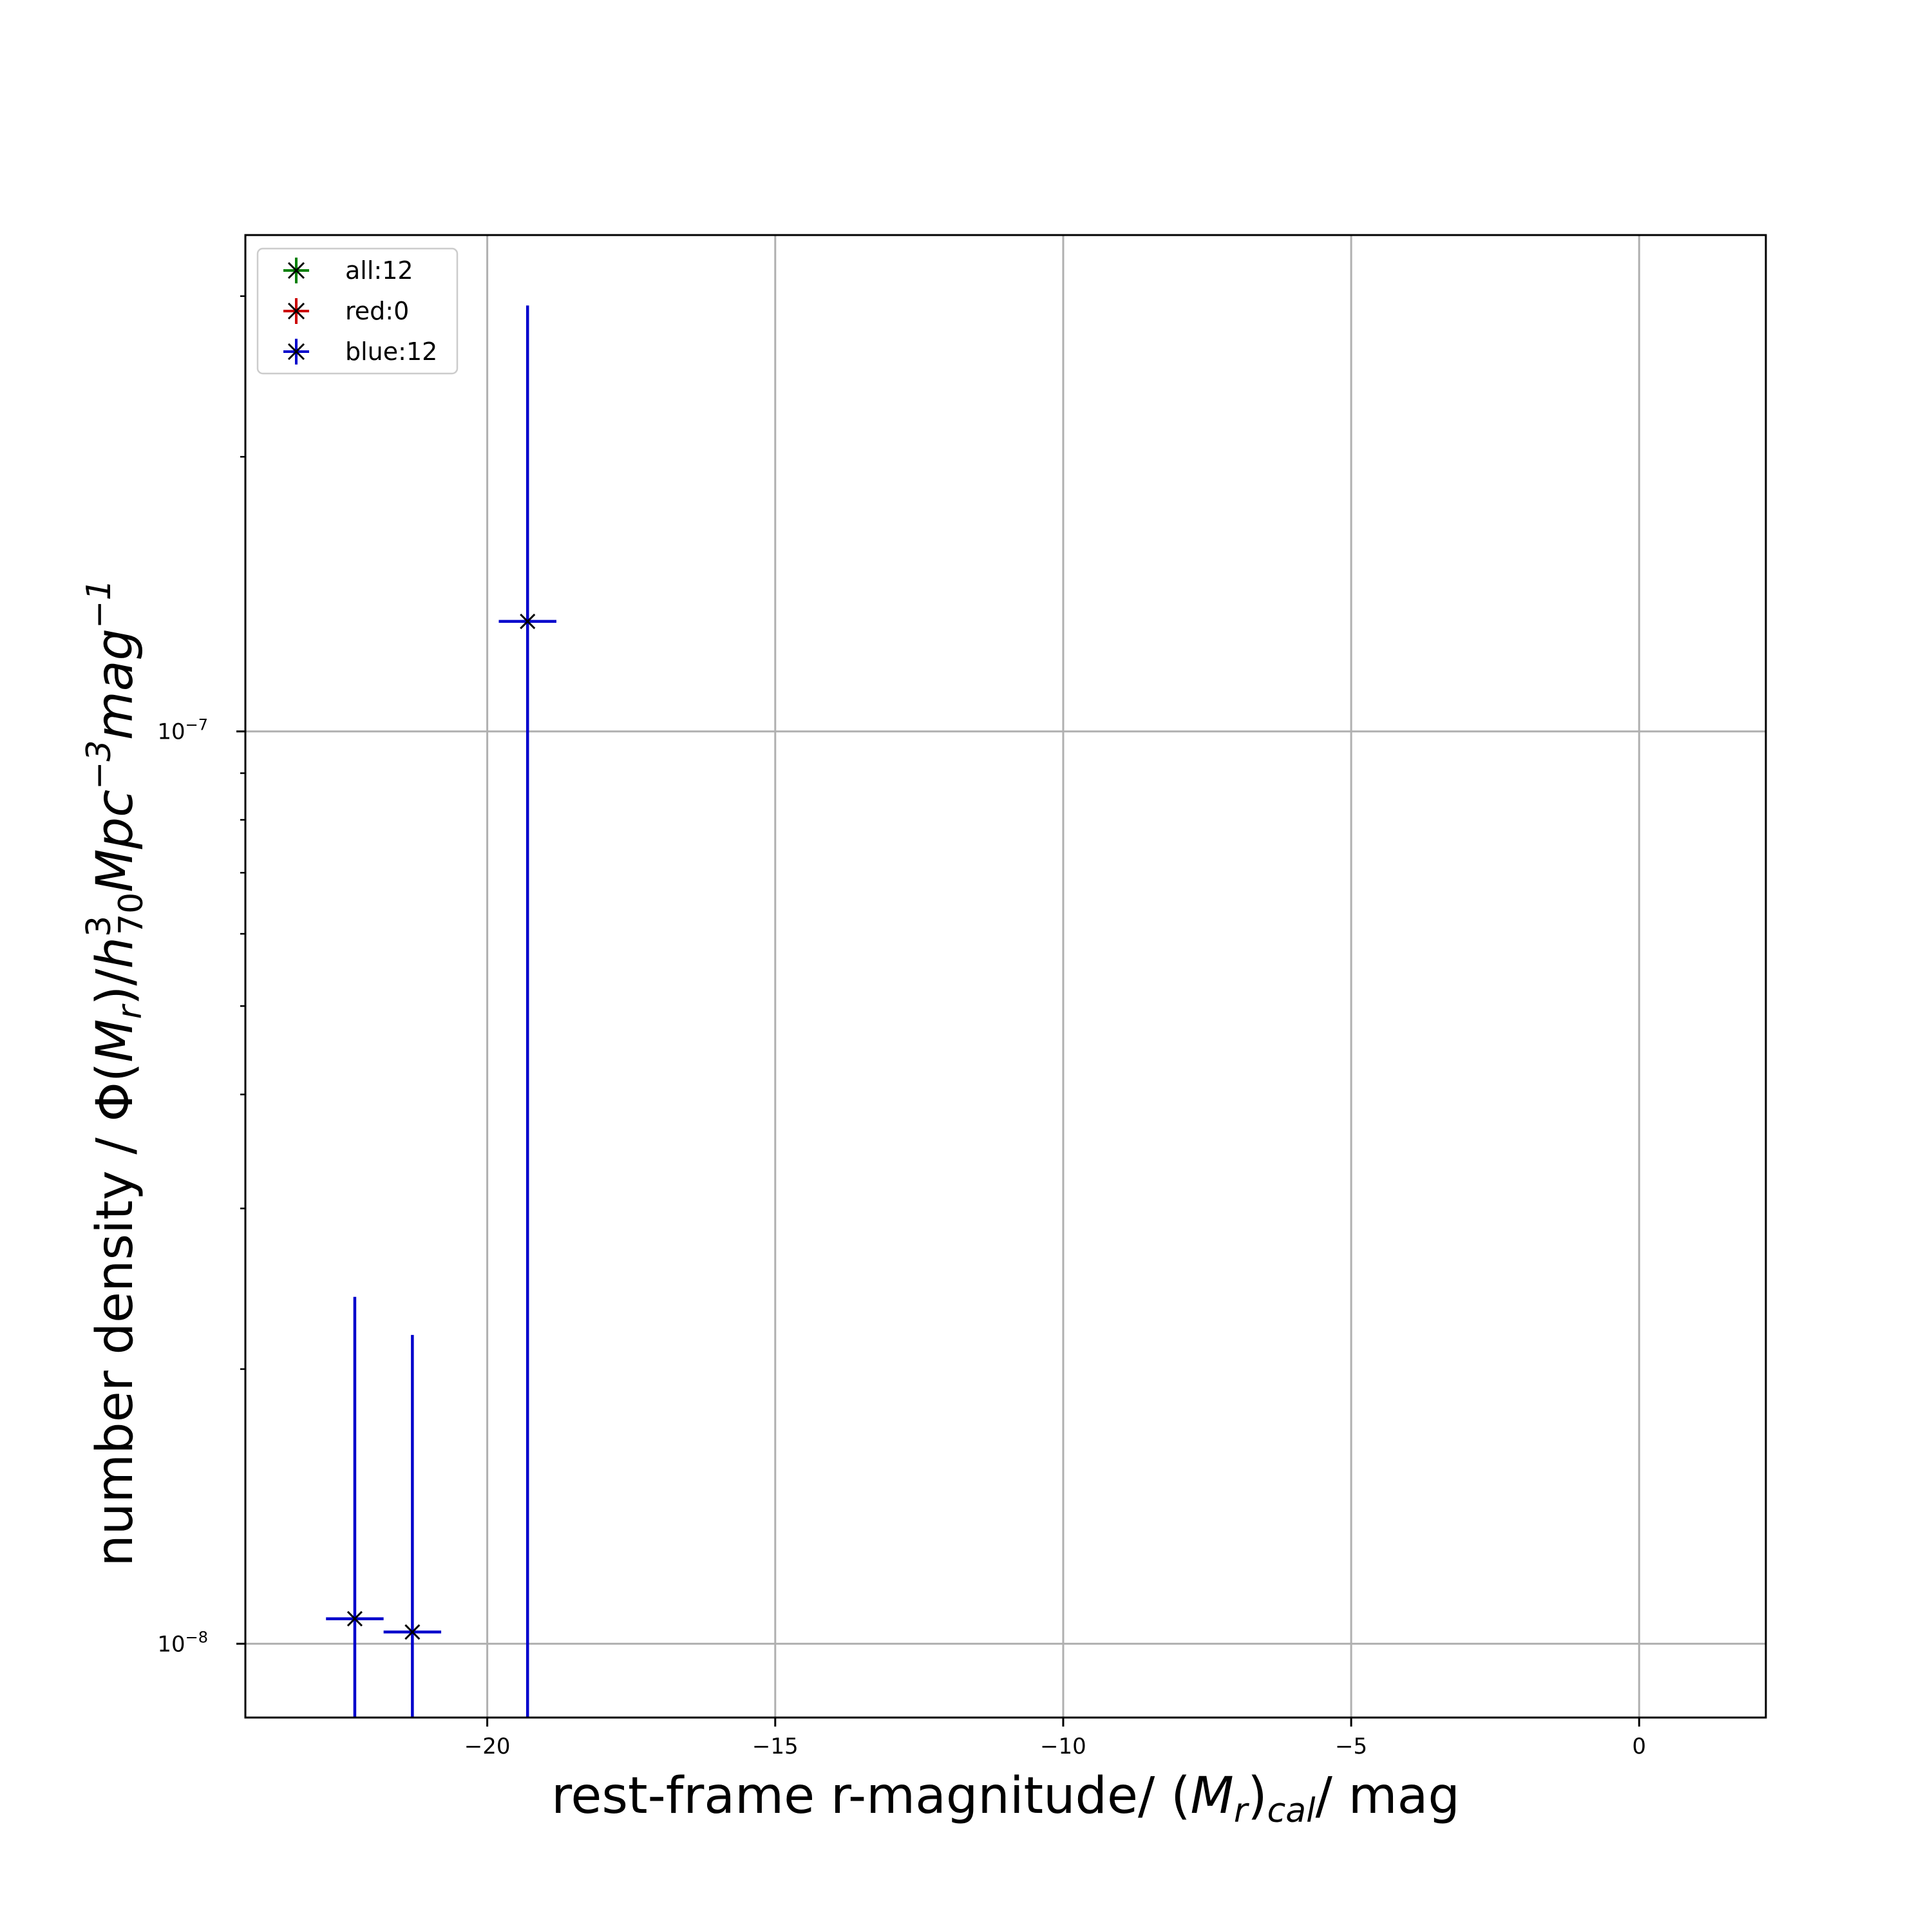 The height and width of the screenshot is (1932, 1932). I want to click on data-layer, so click(441, 1011).